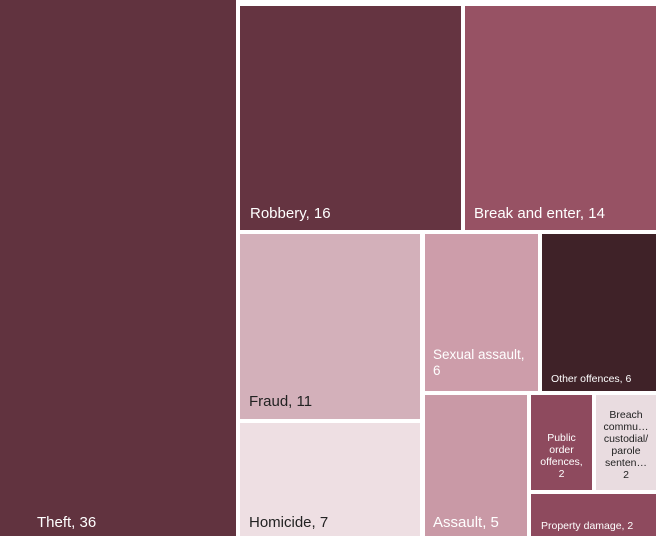  What do you see at coordinates (591, 379) in the screenshot?
I see `label-other-offences: Other offences, 6` at bounding box center [591, 379].